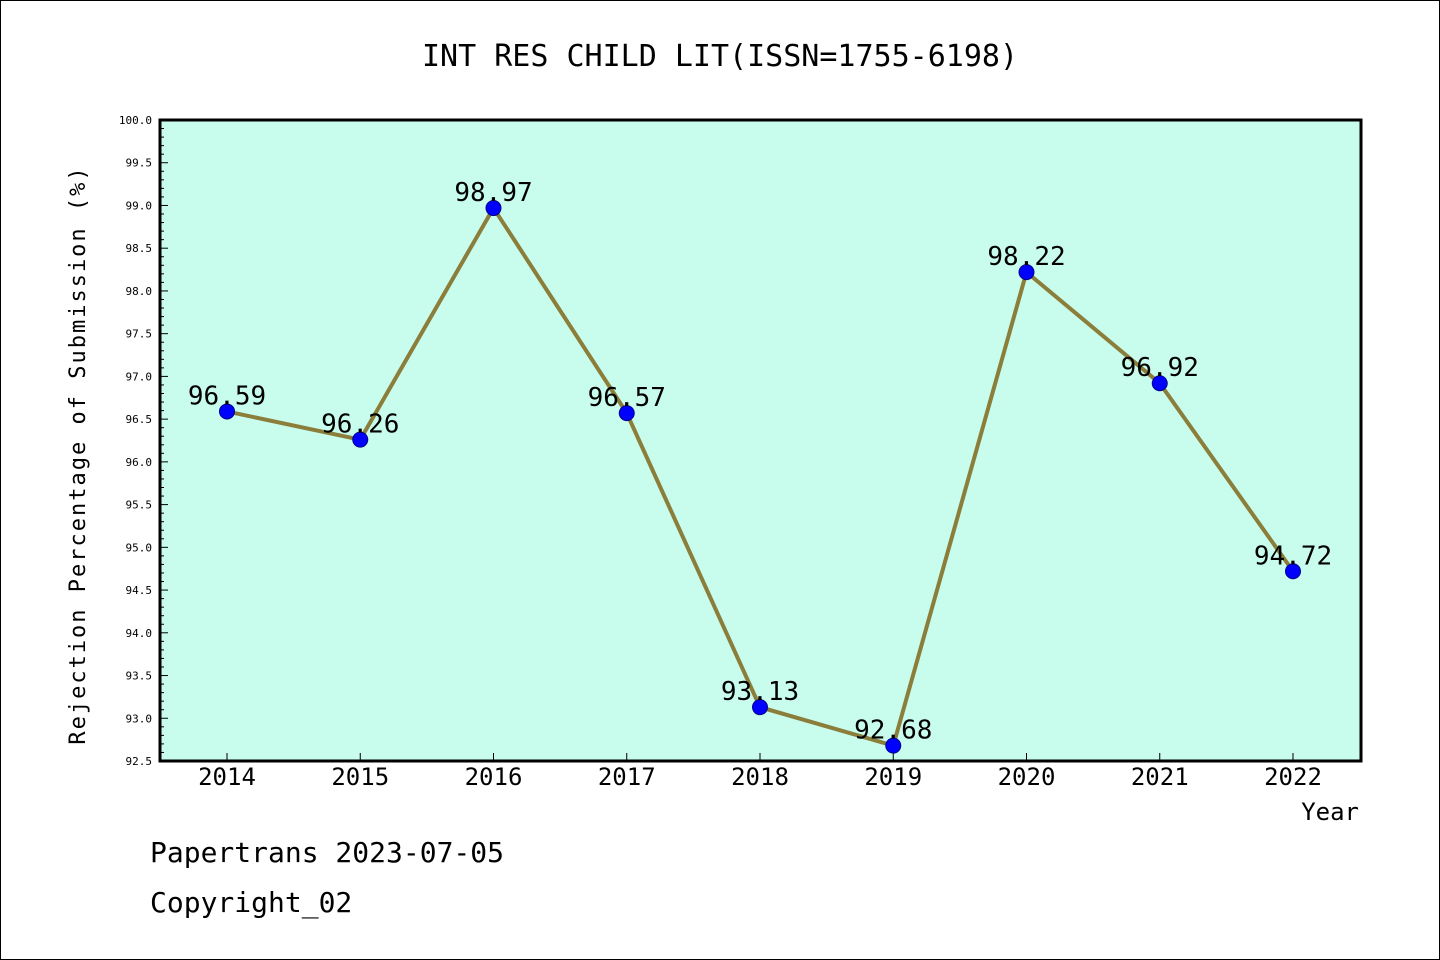 Image resolution: width=1440 pixels, height=960 pixels. I want to click on x-axis: 2014 2015 2016 2017 2018 2019 2020 2021 2022, so click(760, 772).